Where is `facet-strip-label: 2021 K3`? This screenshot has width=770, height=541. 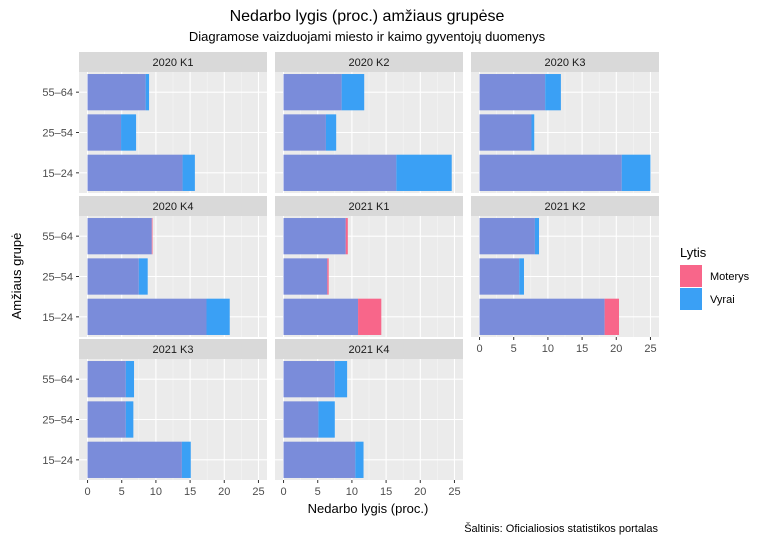 facet-strip-label: 2021 K3 is located at coordinates (173, 350).